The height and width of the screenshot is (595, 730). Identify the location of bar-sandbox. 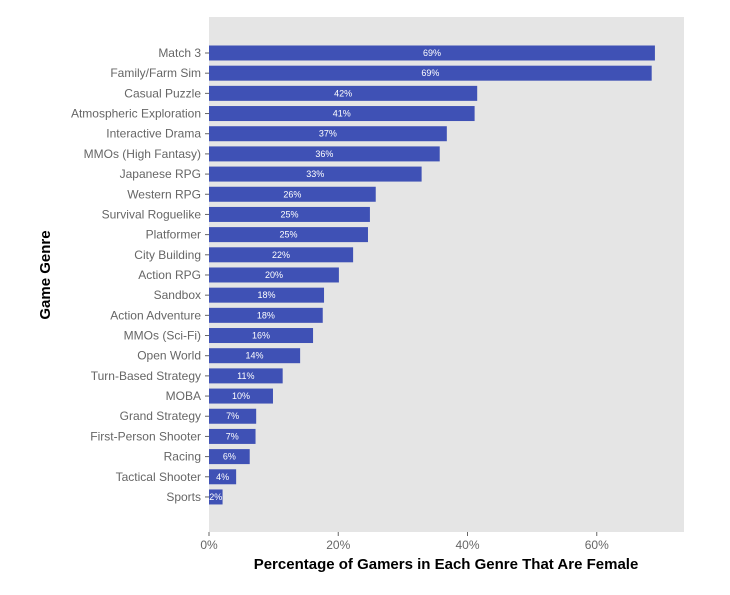
(267, 295).